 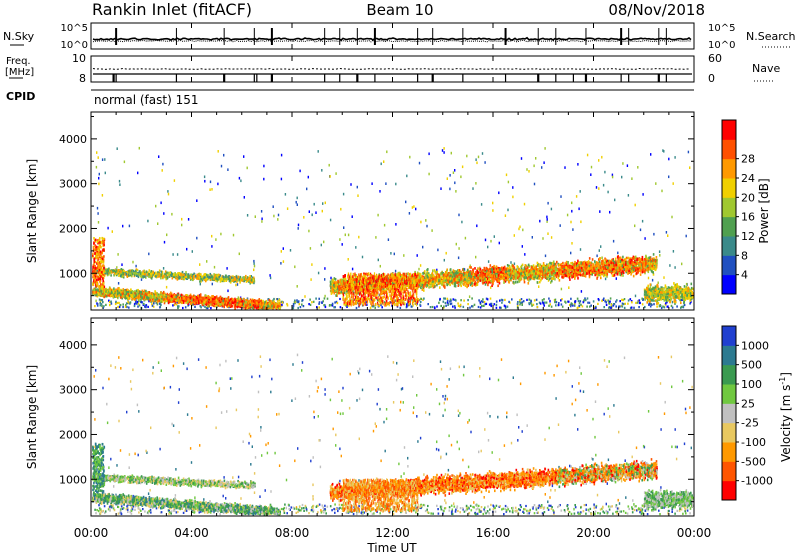 What do you see at coordinates (721, 45) in the screenshot?
I see `noise-tick-low-right: 10^0` at bounding box center [721, 45].